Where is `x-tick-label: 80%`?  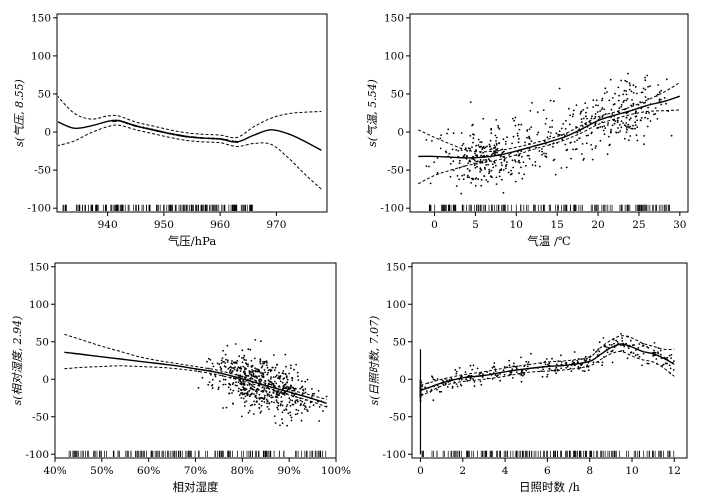
x-tick-label: 80% is located at coordinates (242, 471).